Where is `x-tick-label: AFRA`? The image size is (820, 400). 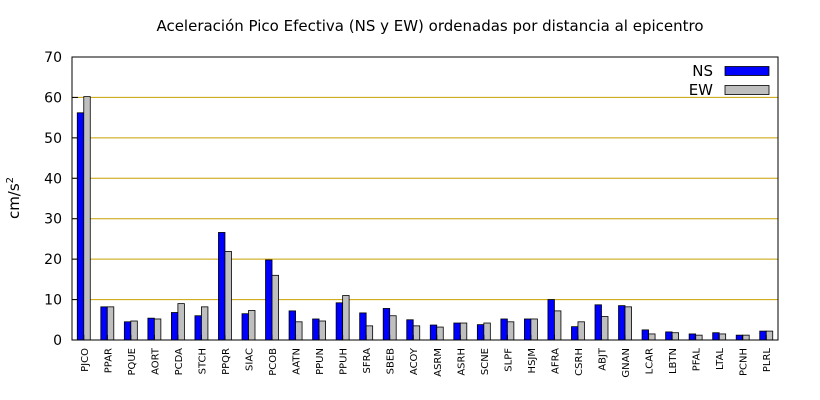
x-tick-label: AFRA is located at coordinates (555, 361).